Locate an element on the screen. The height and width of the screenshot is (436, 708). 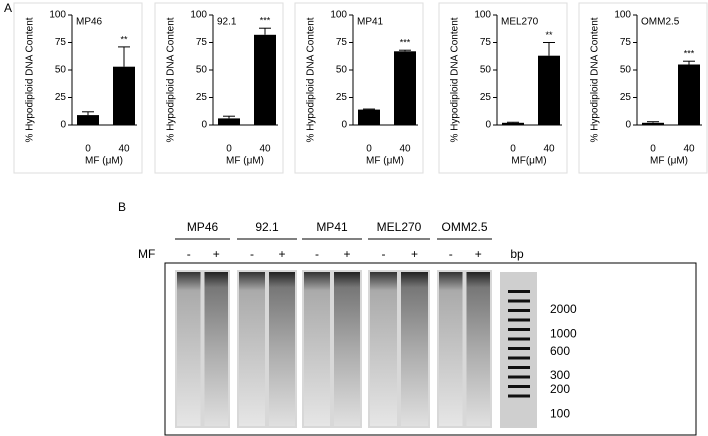
ladder-label: 200 is located at coordinates (560, 389).